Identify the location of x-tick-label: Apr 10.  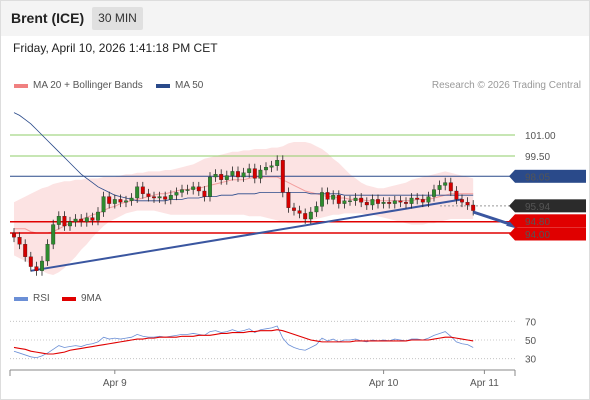
(384, 383).